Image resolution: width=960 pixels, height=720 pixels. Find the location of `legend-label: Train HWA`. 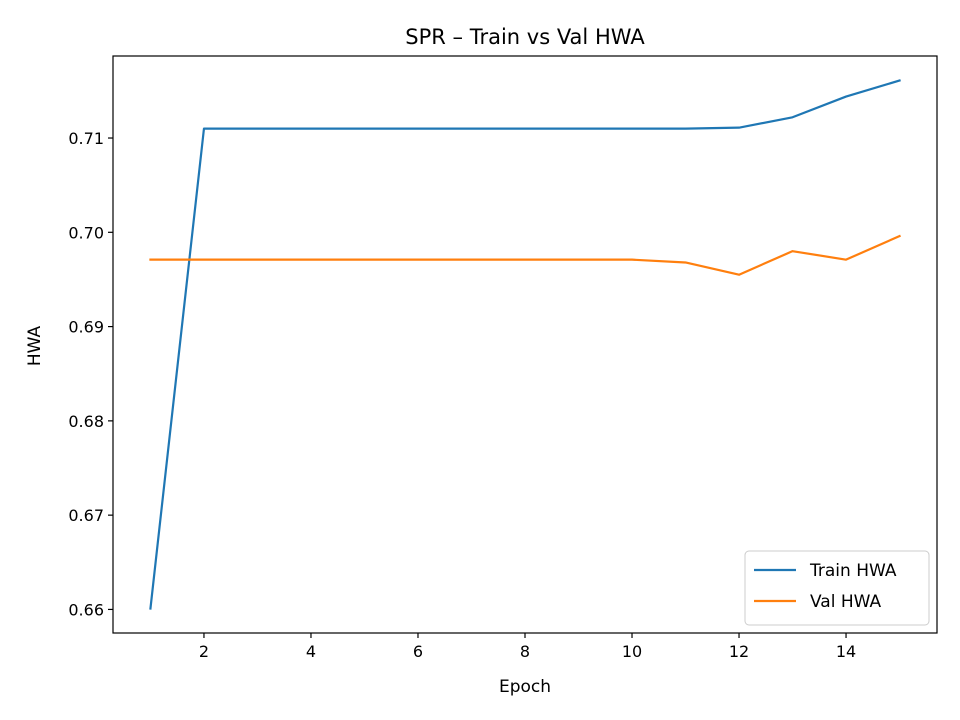

legend-label: Train HWA is located at coordinates (853, 571).